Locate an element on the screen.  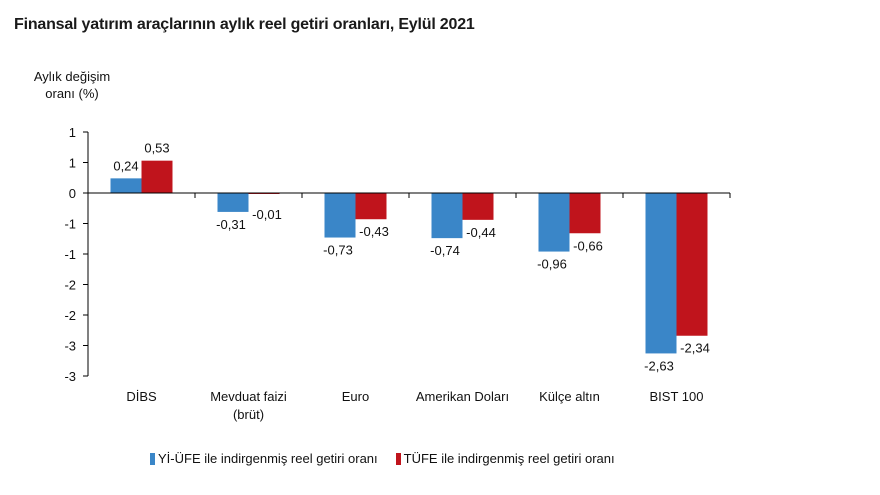
data-label: -2,34 is located at coordinates (695, 348).